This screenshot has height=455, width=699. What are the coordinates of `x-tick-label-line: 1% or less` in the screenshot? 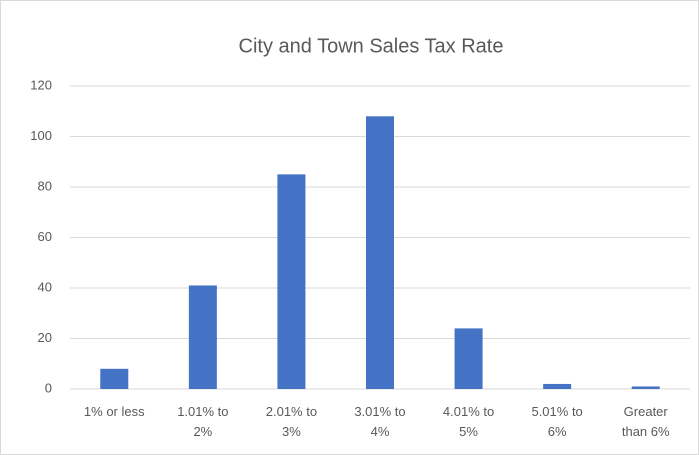 It's located at (114, 411).